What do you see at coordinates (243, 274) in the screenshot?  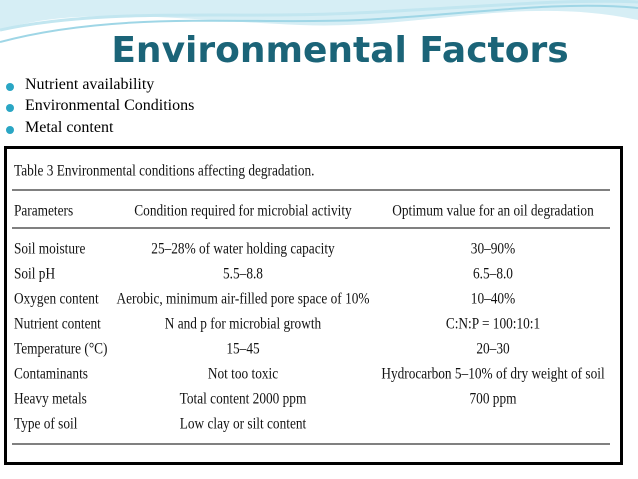 I see `table-cell: 5.5–8.8` at bounding box center [243, 274].